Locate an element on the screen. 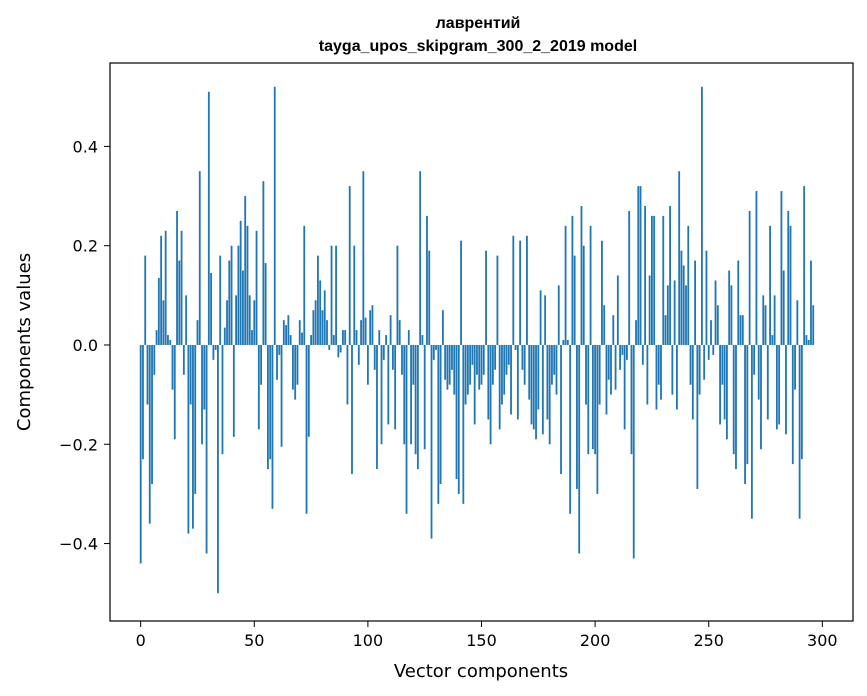  x-axis-ticks: 0 50 100 150 200 250 300 is located at coordinates (487, 635).